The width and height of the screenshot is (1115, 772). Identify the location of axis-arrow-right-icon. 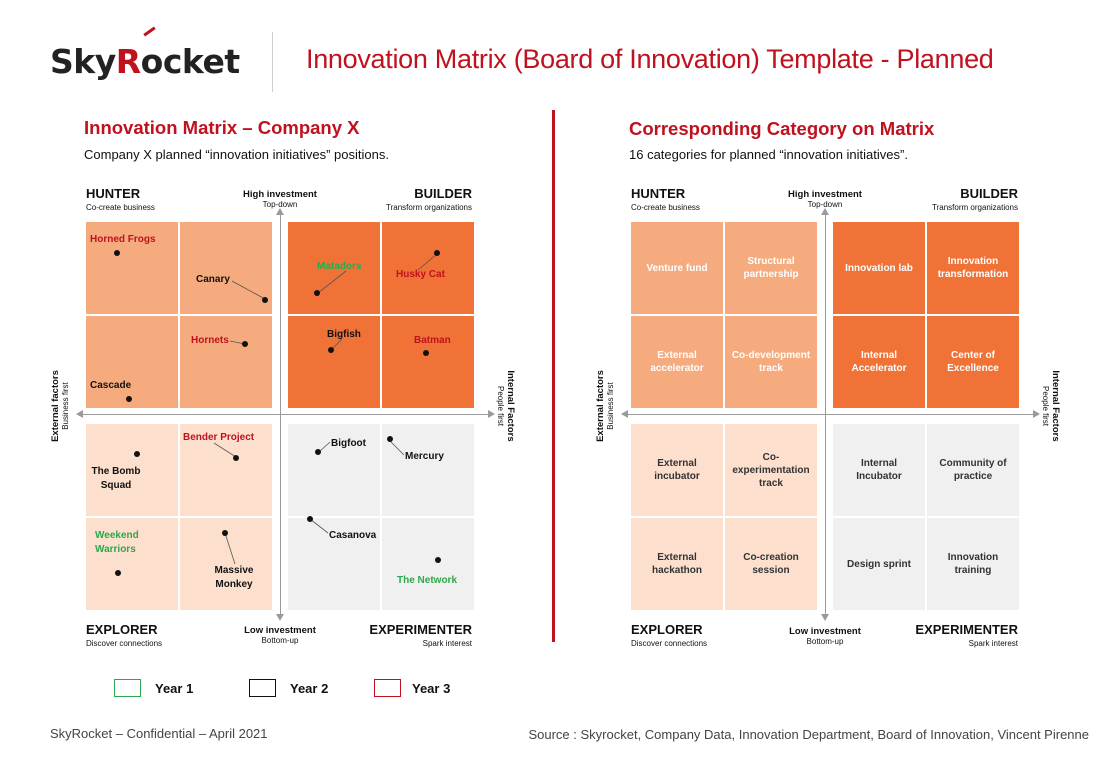
(1036, 414).